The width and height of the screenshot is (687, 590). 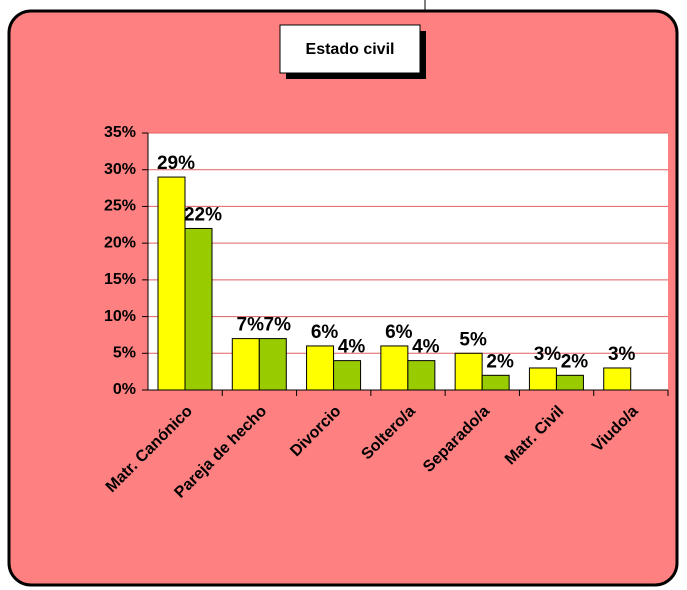 I want to click on value-label: 5%, so click(x=473, y=339).